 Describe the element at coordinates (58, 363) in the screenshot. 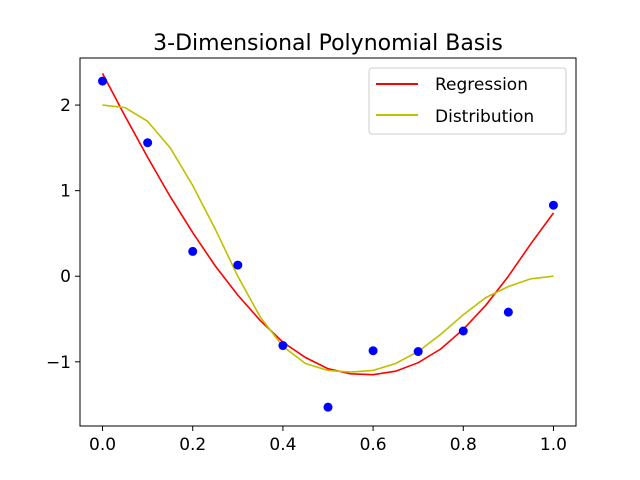

I see `y-tick-label: −1` at that location.